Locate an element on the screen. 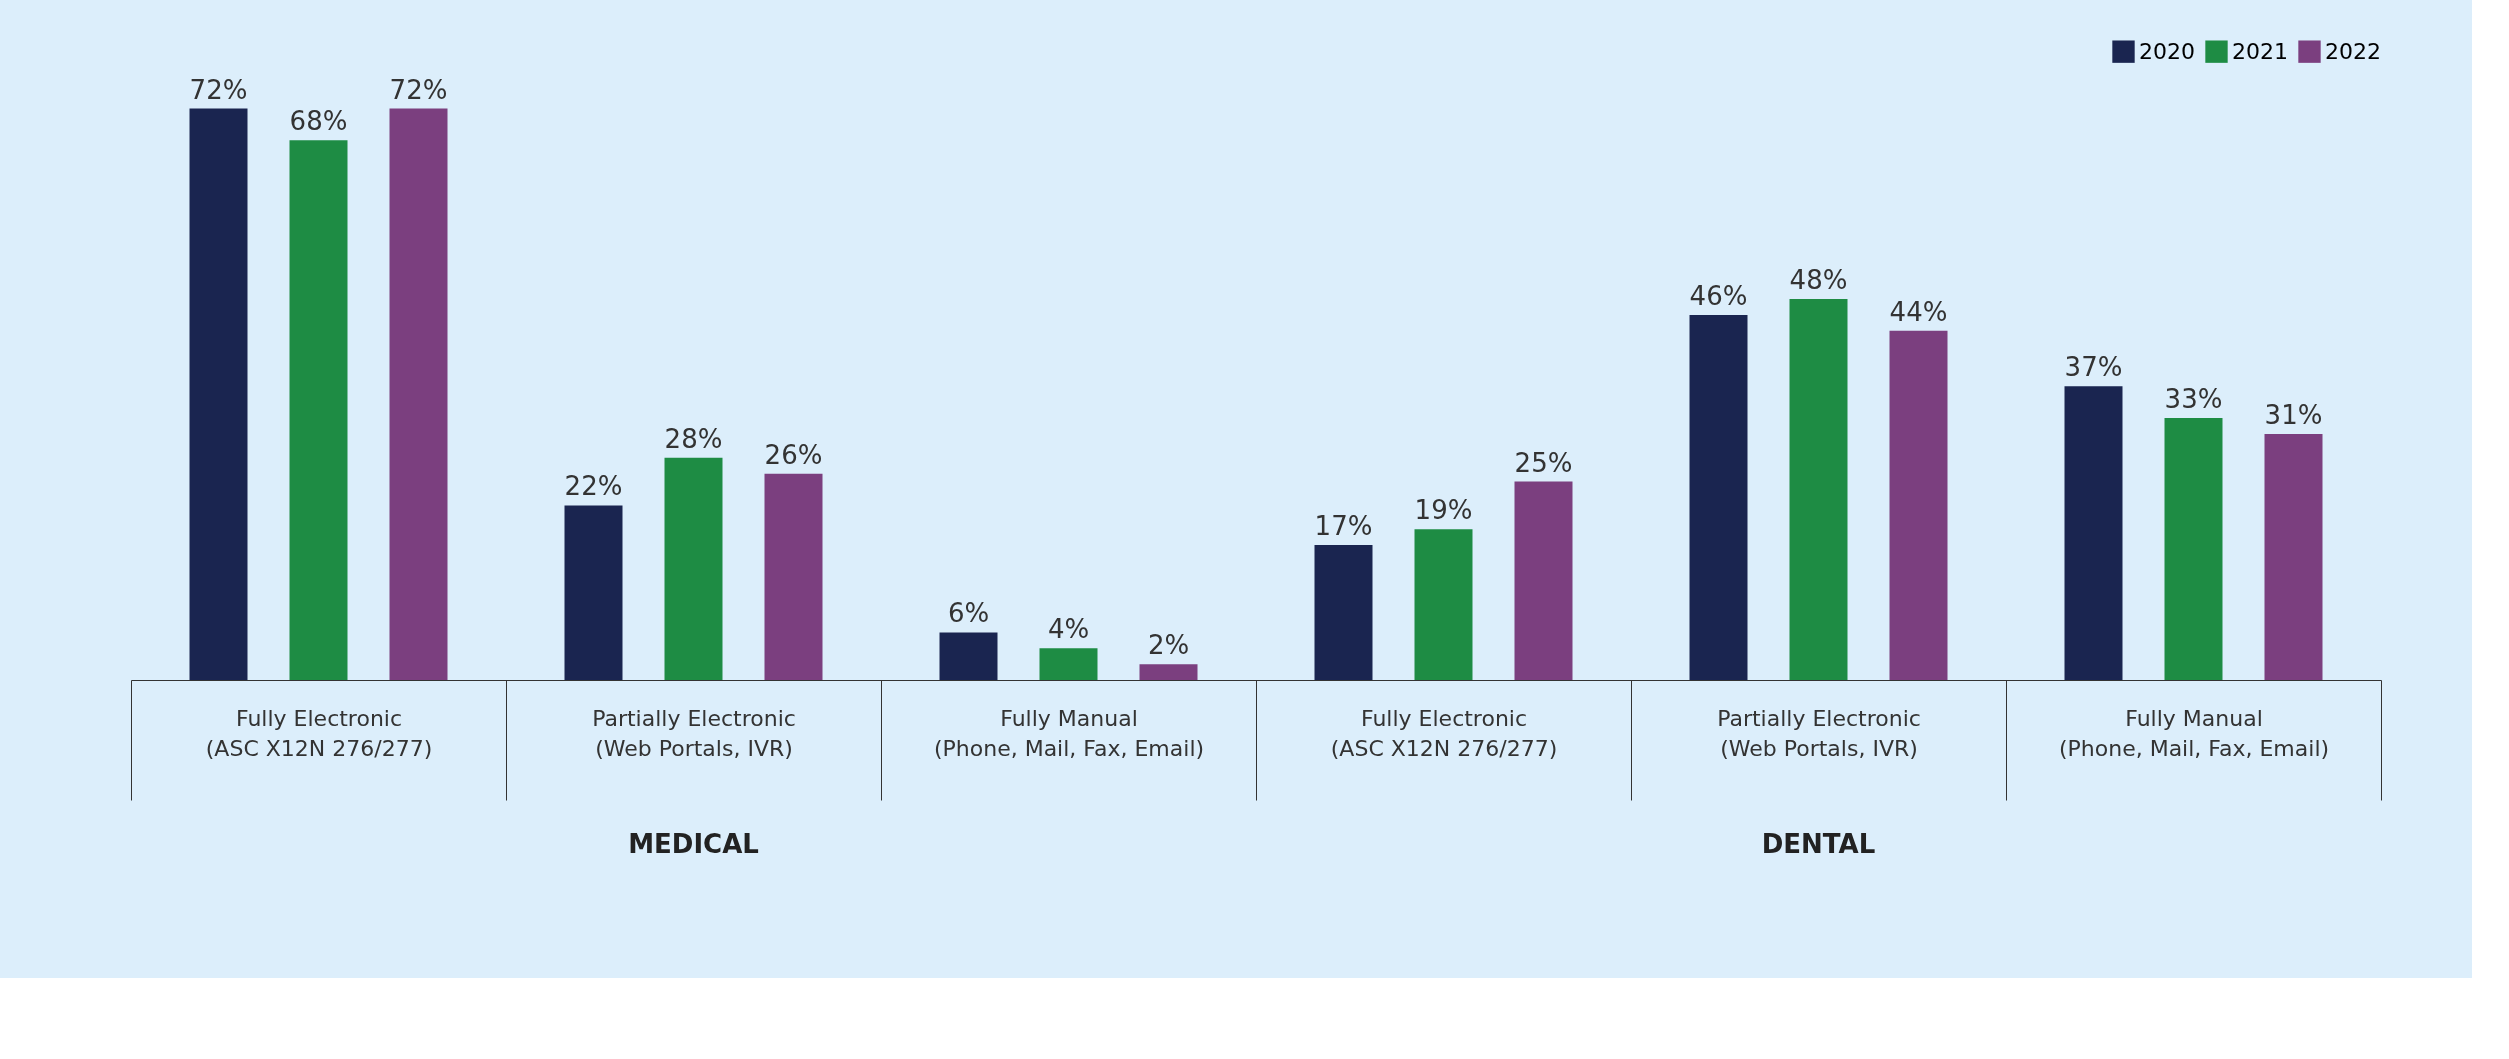 The height and width of the screenshot is (1059, 2509). data-label: 31% is located at coordinates (2293, 414).